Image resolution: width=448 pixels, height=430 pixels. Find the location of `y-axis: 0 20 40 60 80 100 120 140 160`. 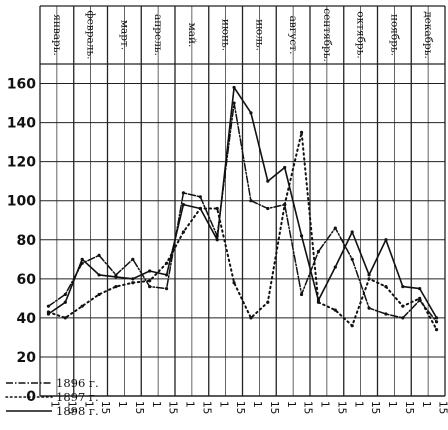

y-axis: 0 20 40 60 80 100 120 140 160 is located at coordinates (21, 241).